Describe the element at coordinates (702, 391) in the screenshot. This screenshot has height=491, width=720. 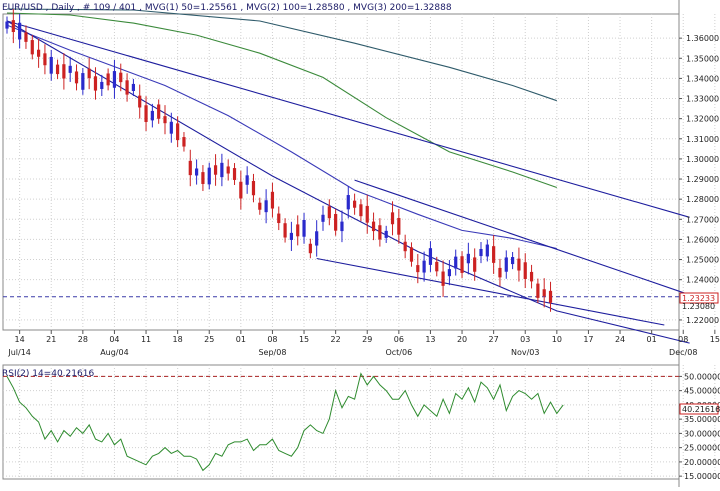
I see `rsi-y-tick-label: 45.00000` at that location.